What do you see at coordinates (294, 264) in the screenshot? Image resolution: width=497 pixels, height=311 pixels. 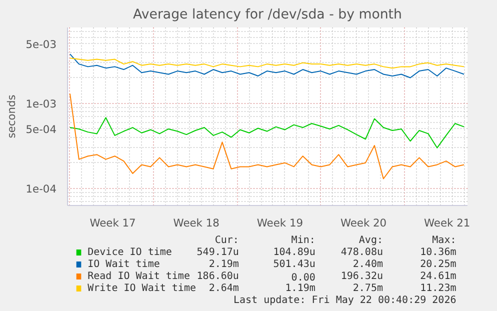 I see `text: 501.43u` at bounding box center [294, 264].